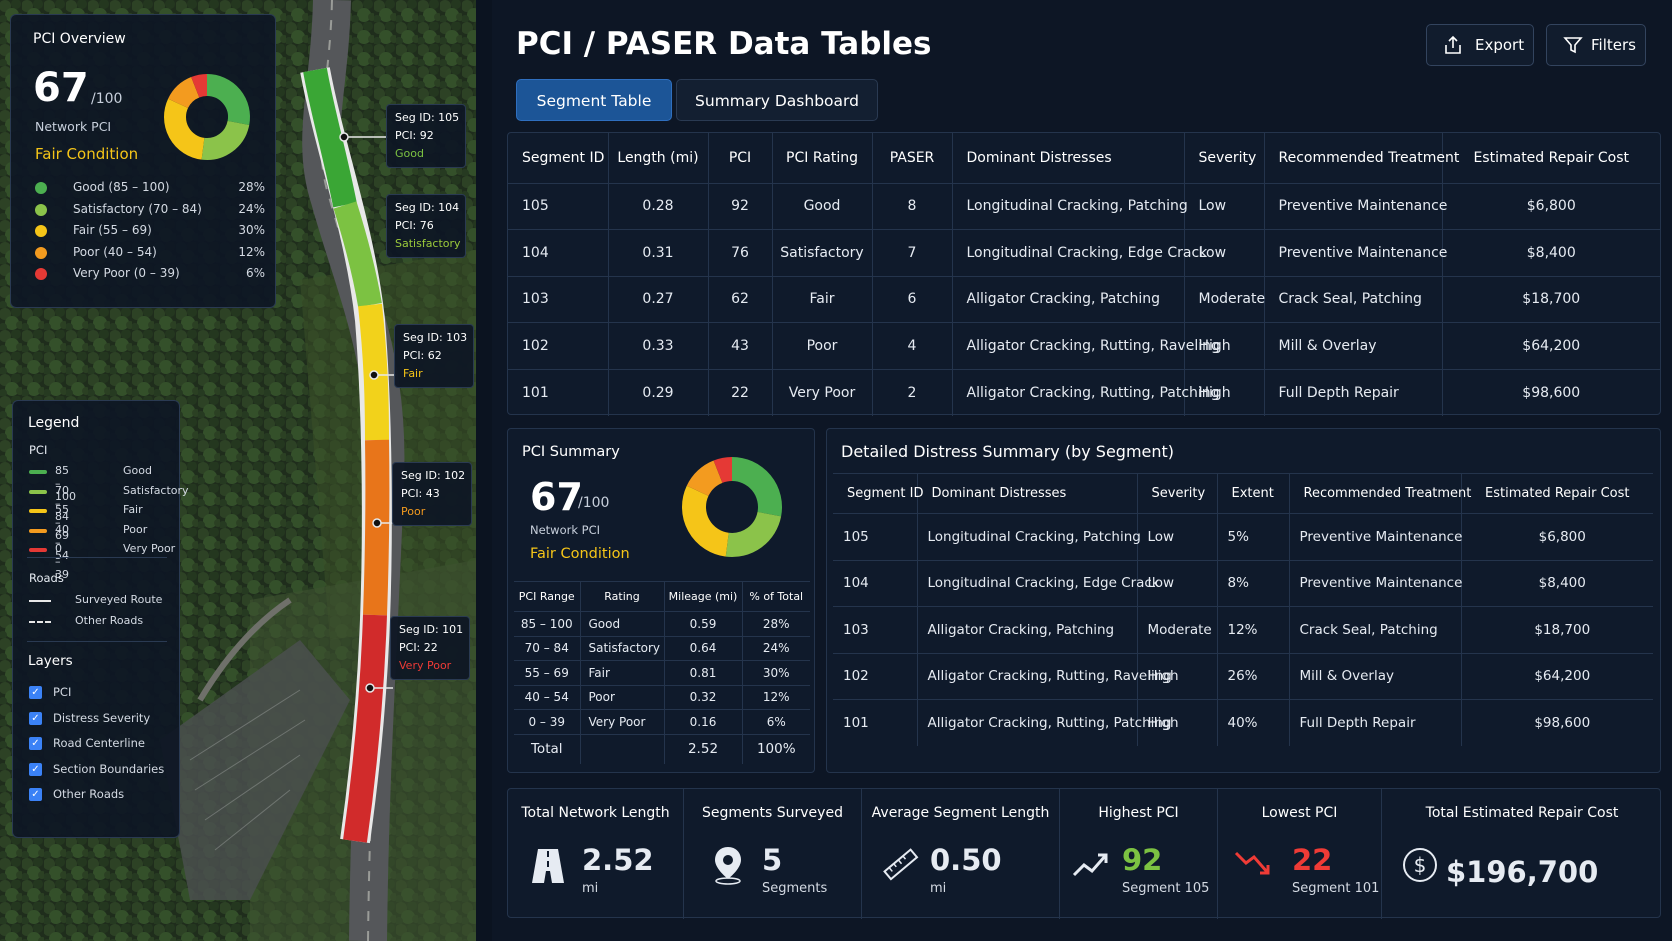  I want to click on overview-row-label: Poor (40 – 54), so click(115, 251).